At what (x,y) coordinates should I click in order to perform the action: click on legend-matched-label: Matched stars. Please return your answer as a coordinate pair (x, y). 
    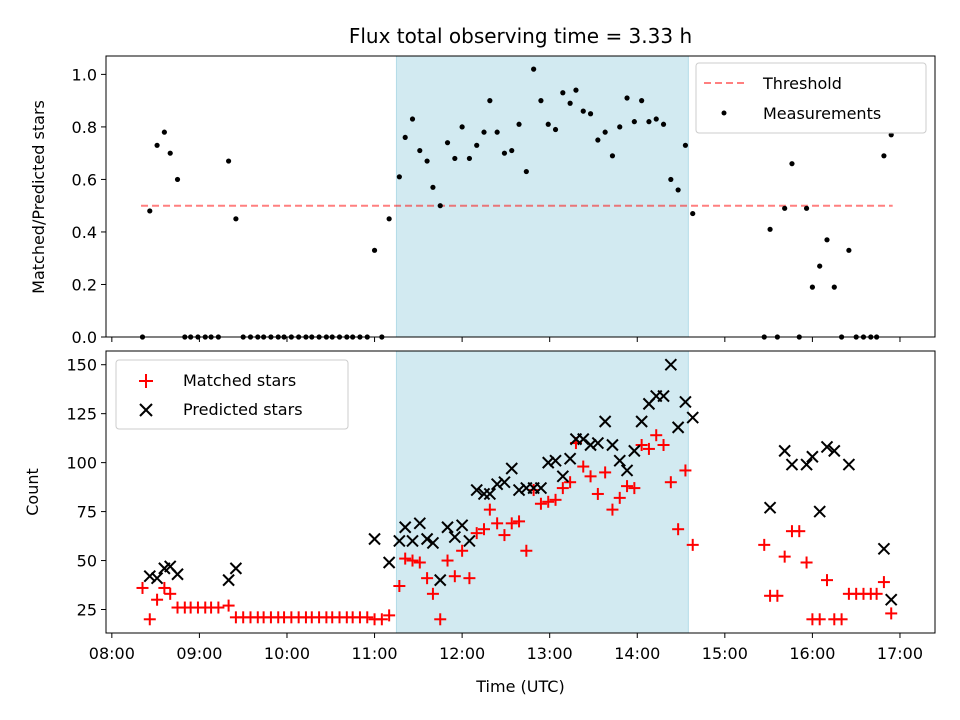
    Looking at the image, I should click on (239, 380).